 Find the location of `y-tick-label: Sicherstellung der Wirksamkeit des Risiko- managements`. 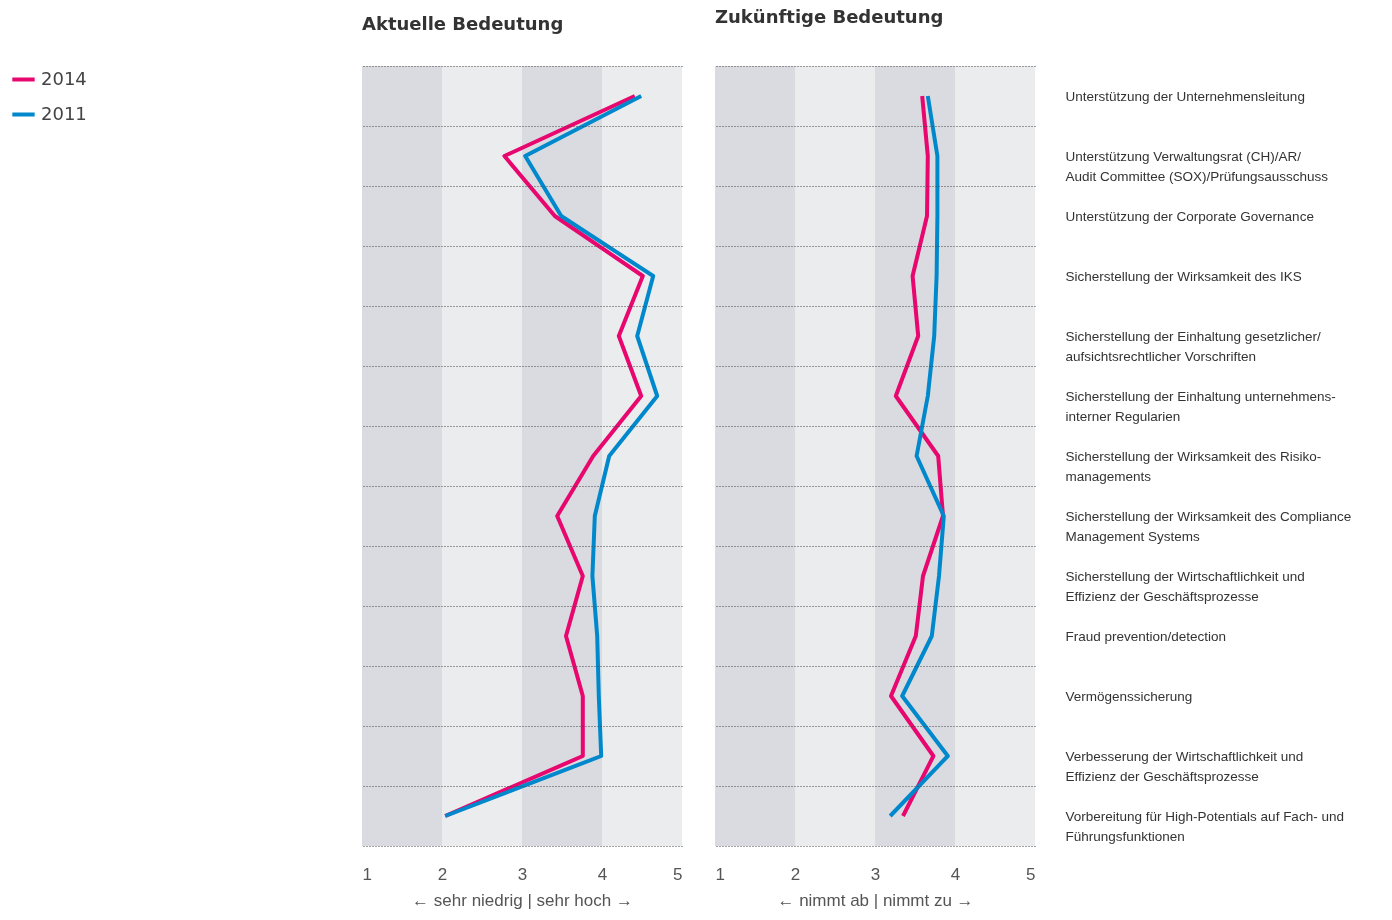

y-tick-label: Sicherstellung der Wirksamkeit des Risiko- managements is located at coordinates (1193, 466).